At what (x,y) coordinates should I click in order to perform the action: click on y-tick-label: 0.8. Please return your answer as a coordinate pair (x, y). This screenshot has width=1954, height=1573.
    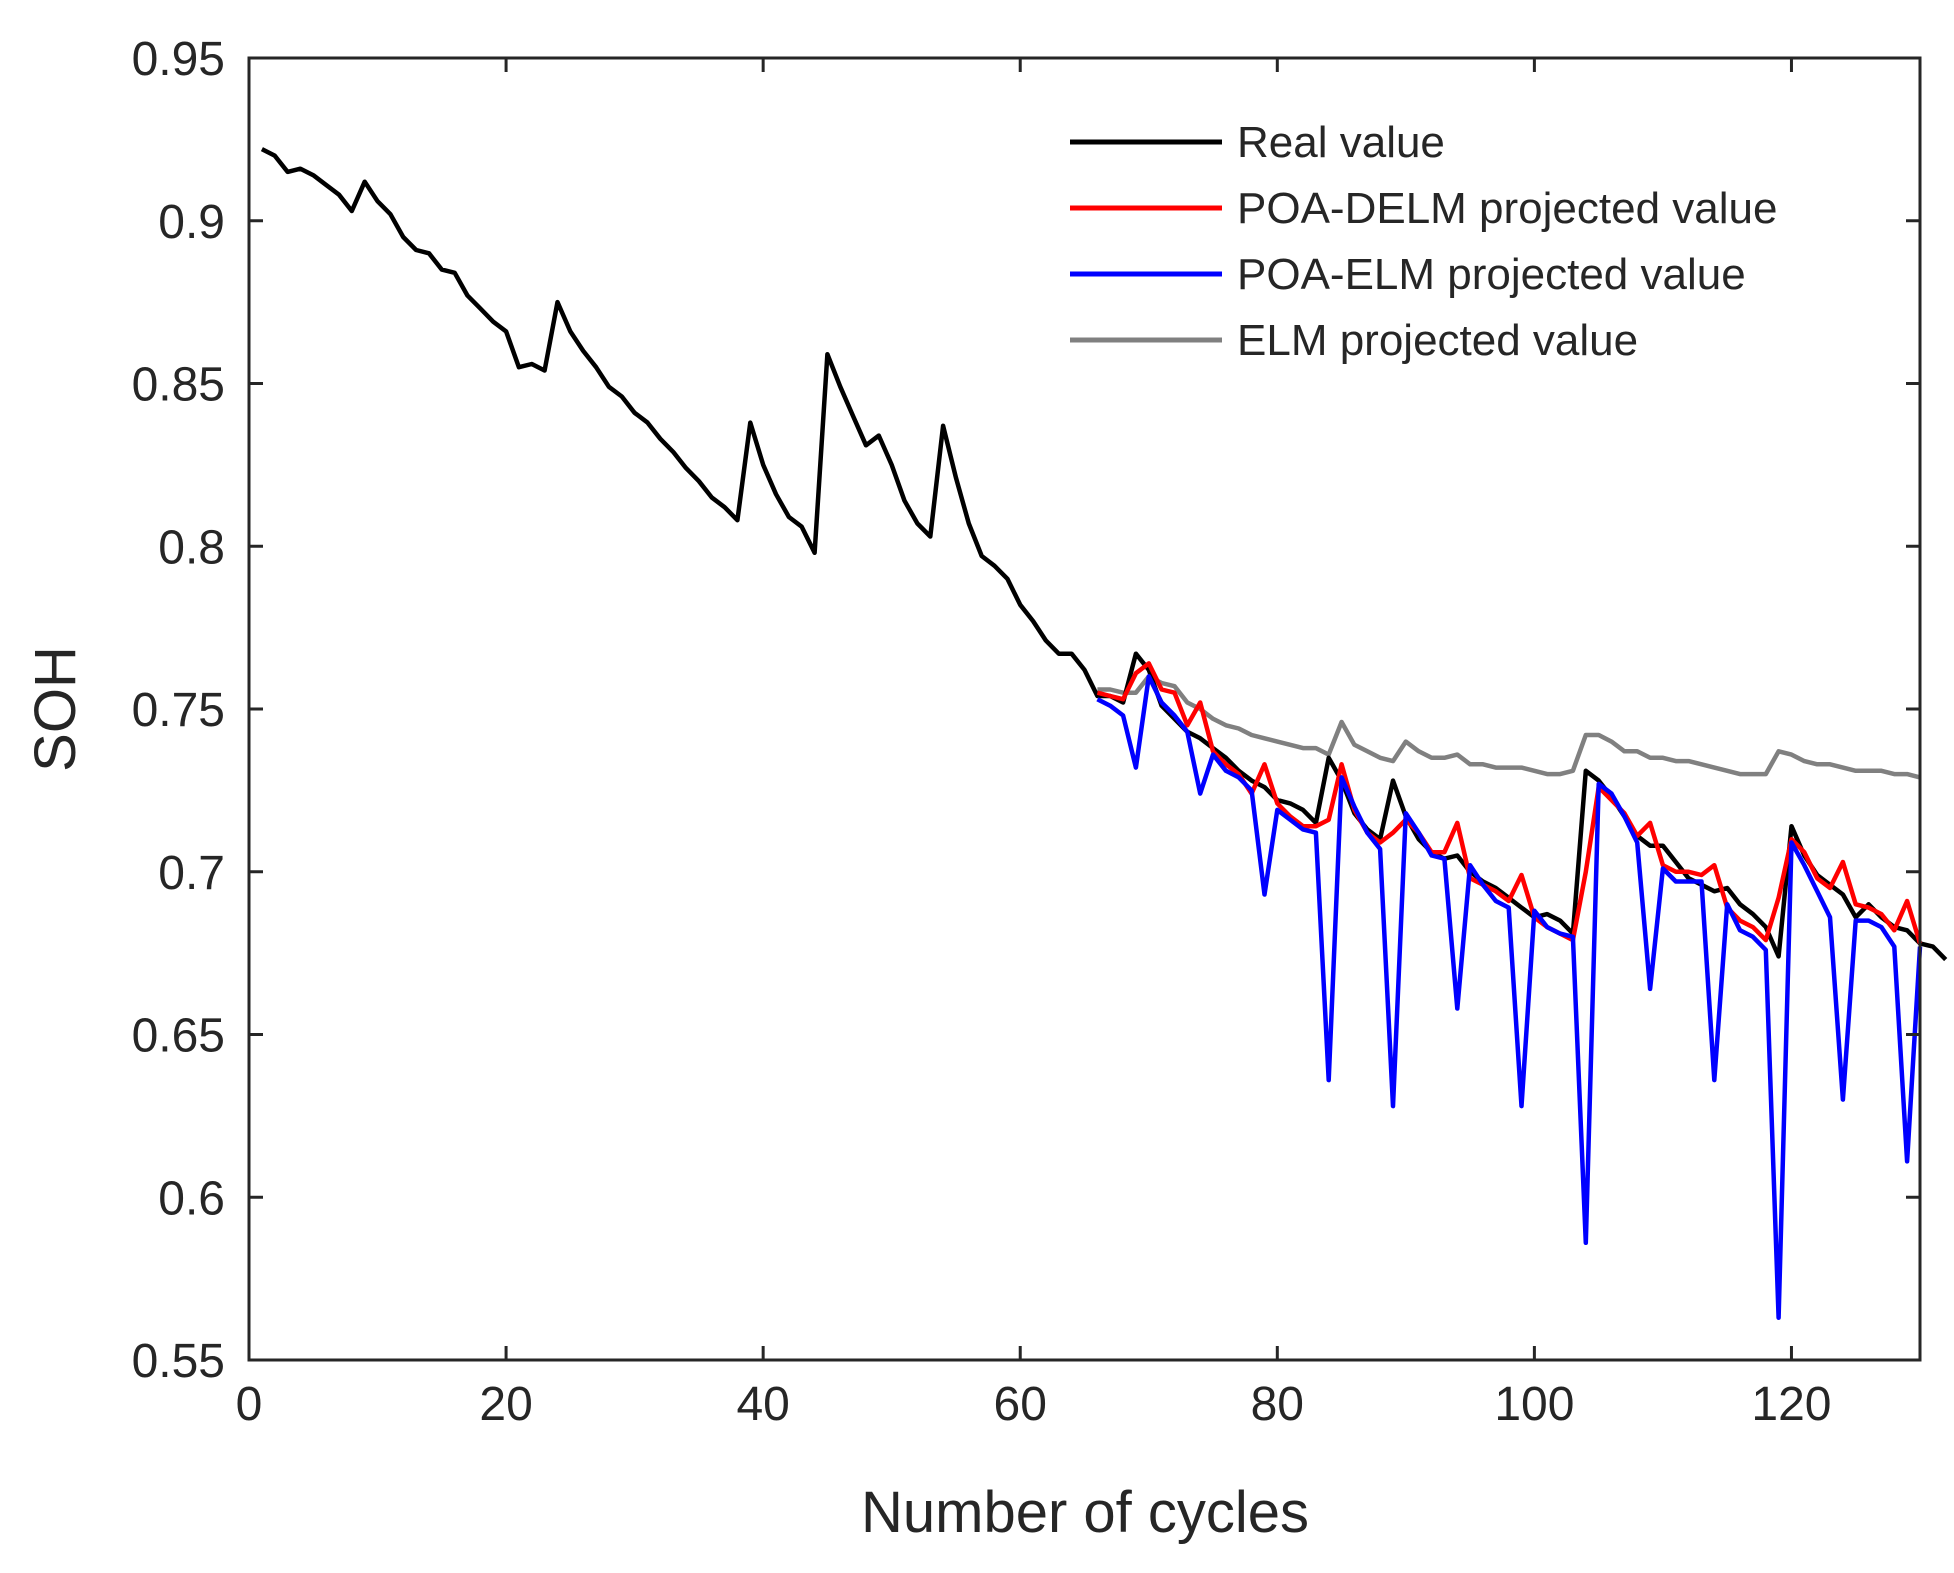
    Looking at the image, I should click on (191, 547).